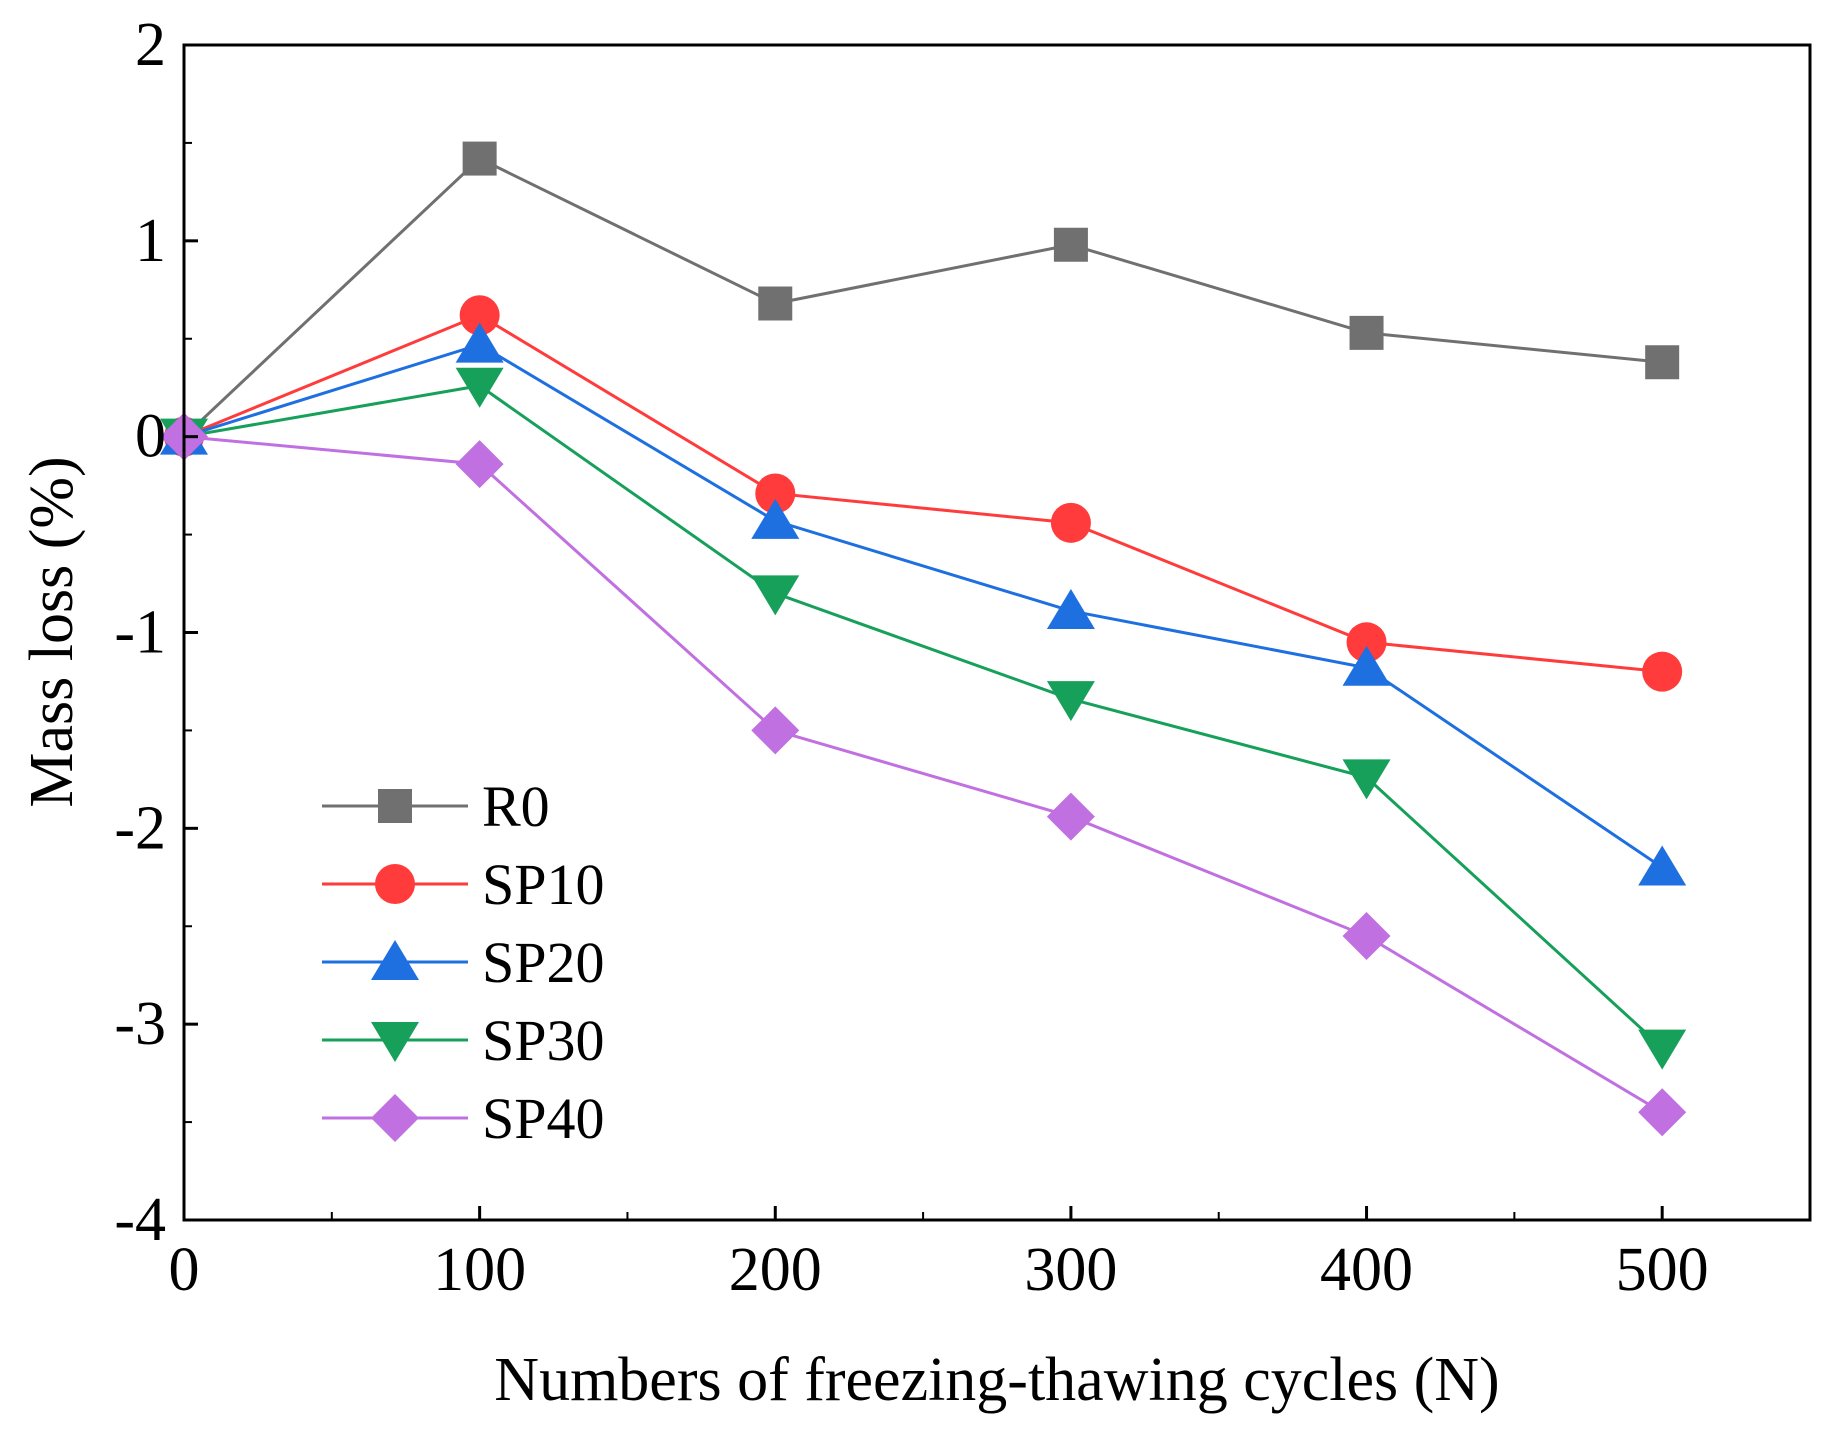  What do you see at coordinates (996, 1380) in the screenshot?
I see `x-axis-title: Numbers of freezing-thawing cycles (N)` at bounding box center [996, 1380].